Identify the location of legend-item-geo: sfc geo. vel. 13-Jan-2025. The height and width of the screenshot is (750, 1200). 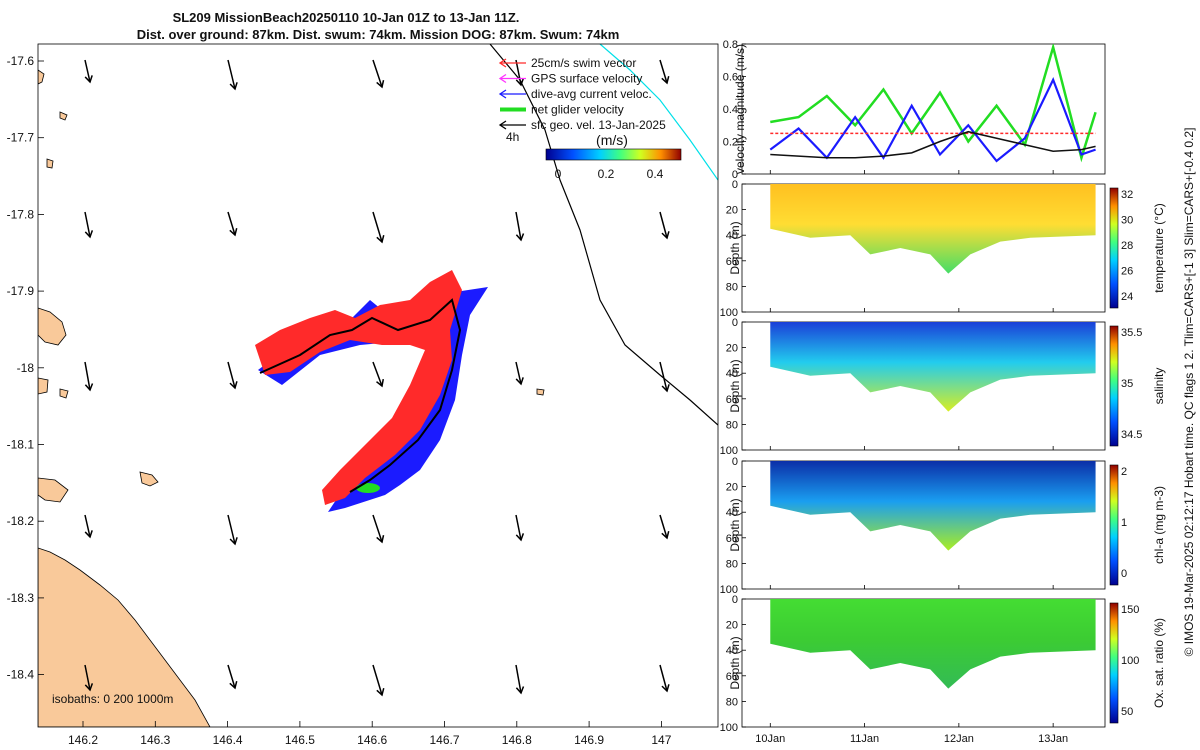
(582, 125).